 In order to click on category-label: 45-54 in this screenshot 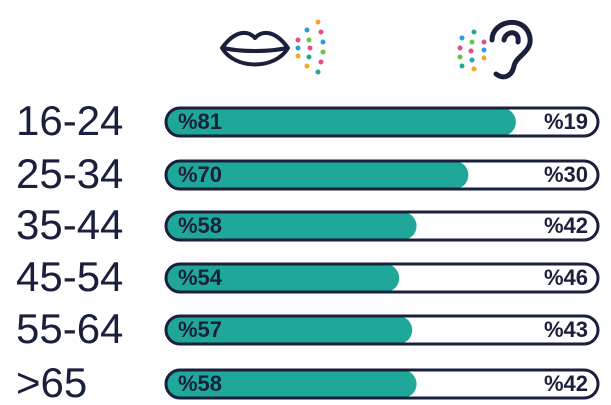, I will do `click(69, 276)`.